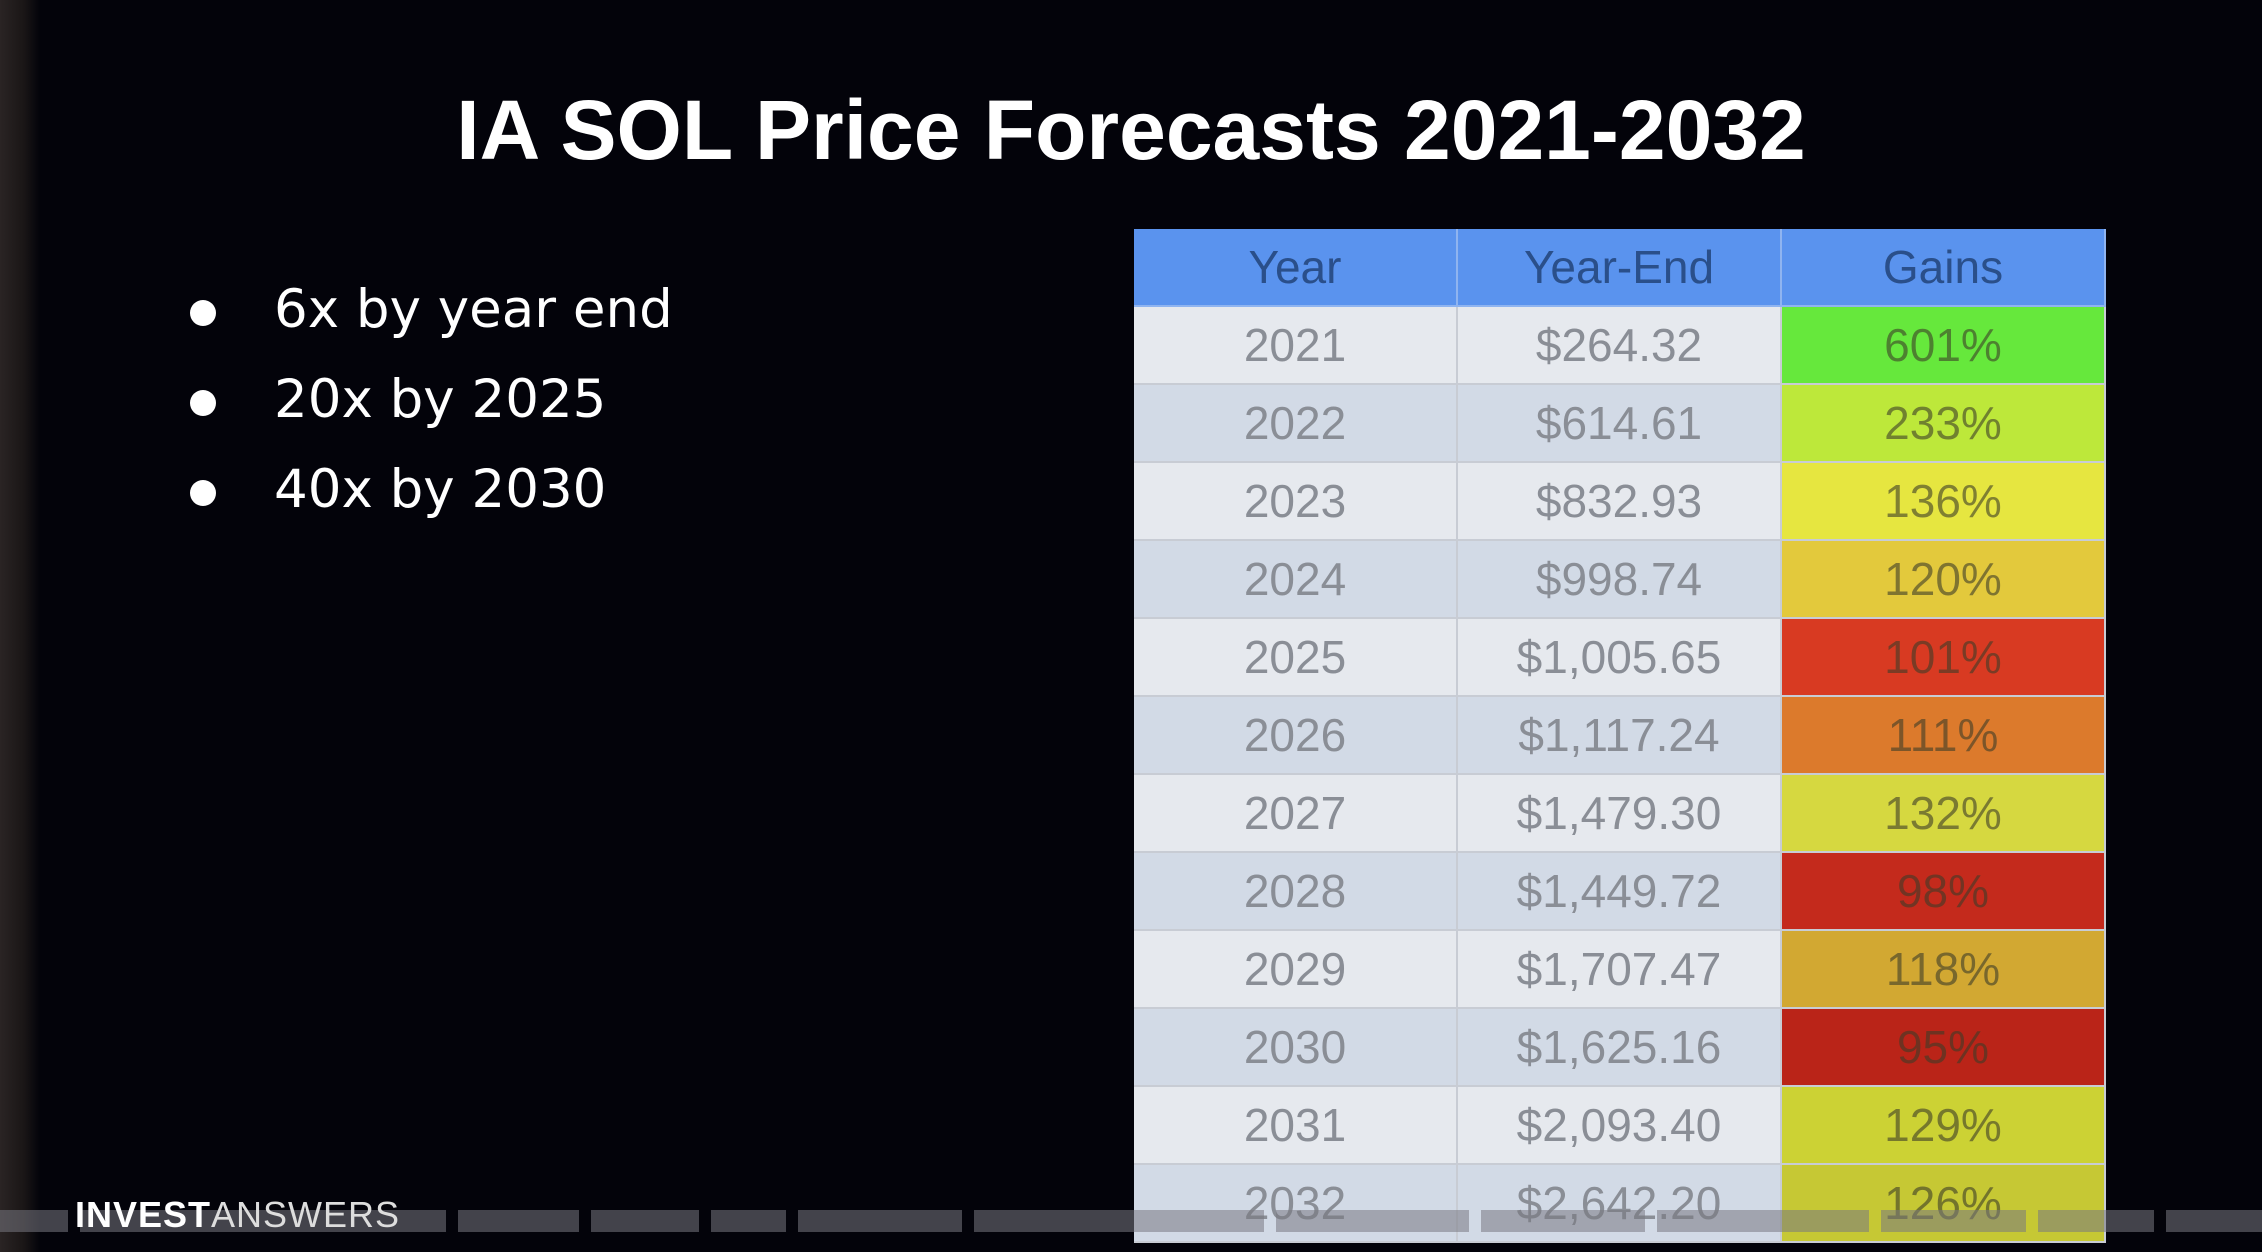 This screenshot has height=1252, width=2262. I want to click on price-cell: $832.93, so click(1620, 502).